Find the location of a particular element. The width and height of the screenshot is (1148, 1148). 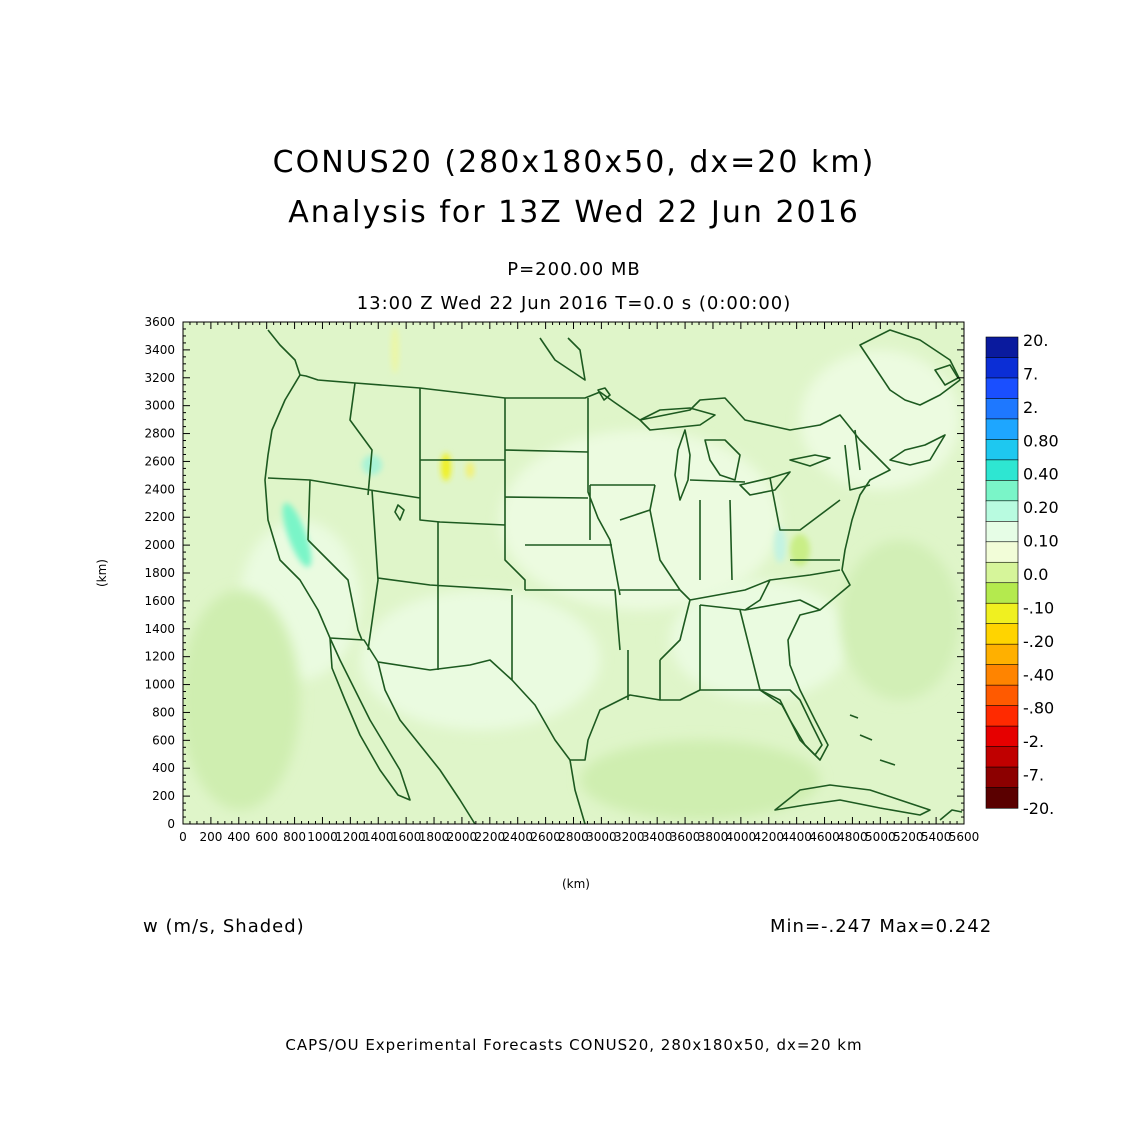

x-tick-label: 2800 is located at coordinates (573, 837).